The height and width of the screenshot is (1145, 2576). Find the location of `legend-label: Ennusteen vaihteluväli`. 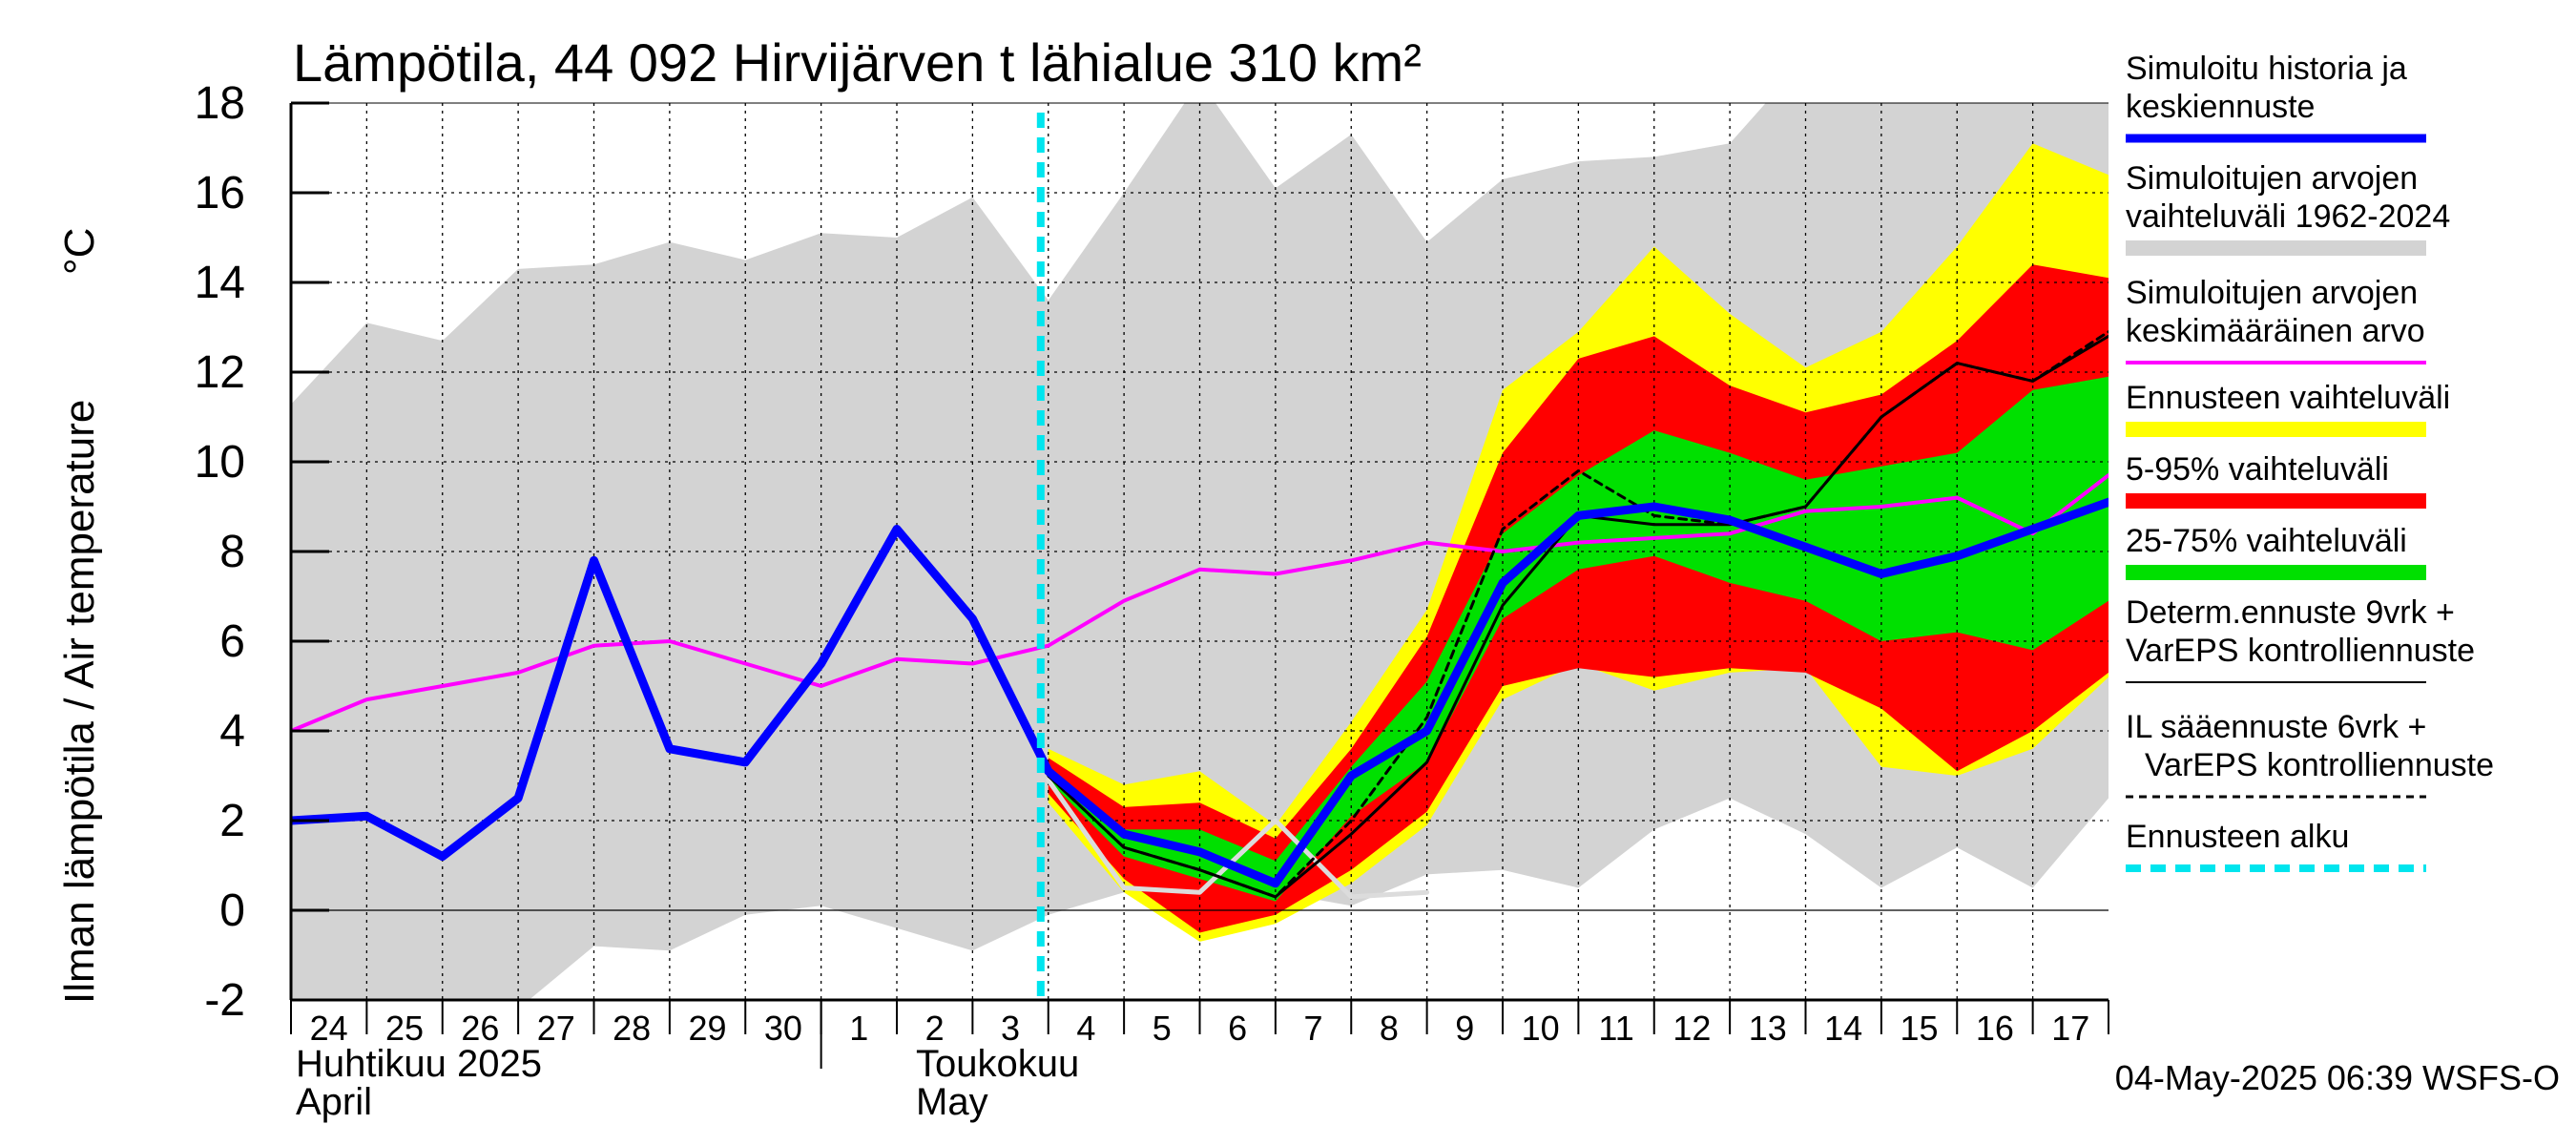

legend-label: Ennusteen vaihteluväli is located at coordinates (2288, 398).